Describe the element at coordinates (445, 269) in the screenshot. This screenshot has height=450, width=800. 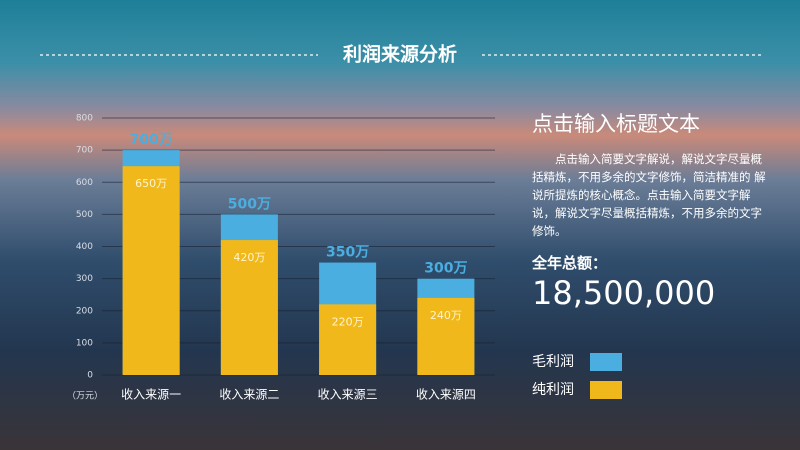
I see `value-label: 300万` at that location.